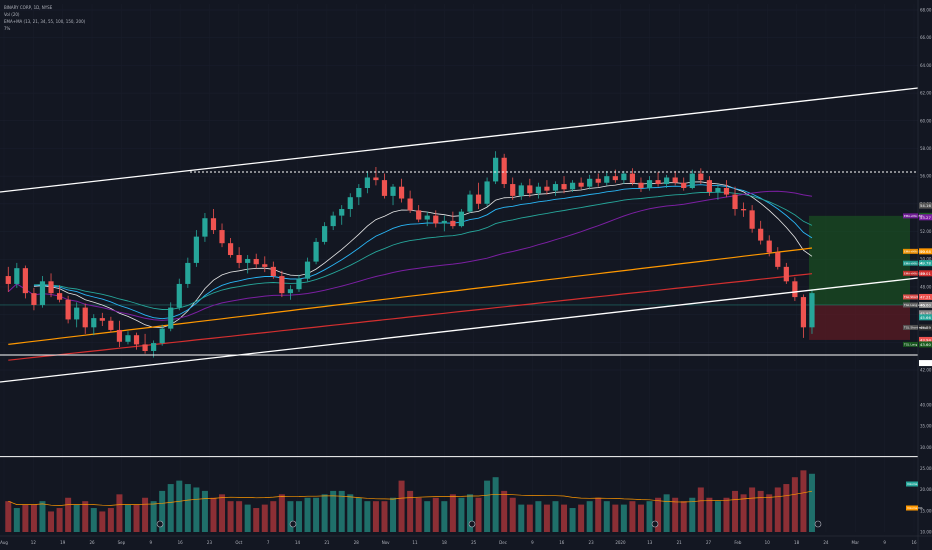 The width and height of the screenshot is (932, 550). Describe the element at coordinates (28, 7) in the screenshot. I see `symbol-line: BINARY CORP, 1D, NYSE` at that location.